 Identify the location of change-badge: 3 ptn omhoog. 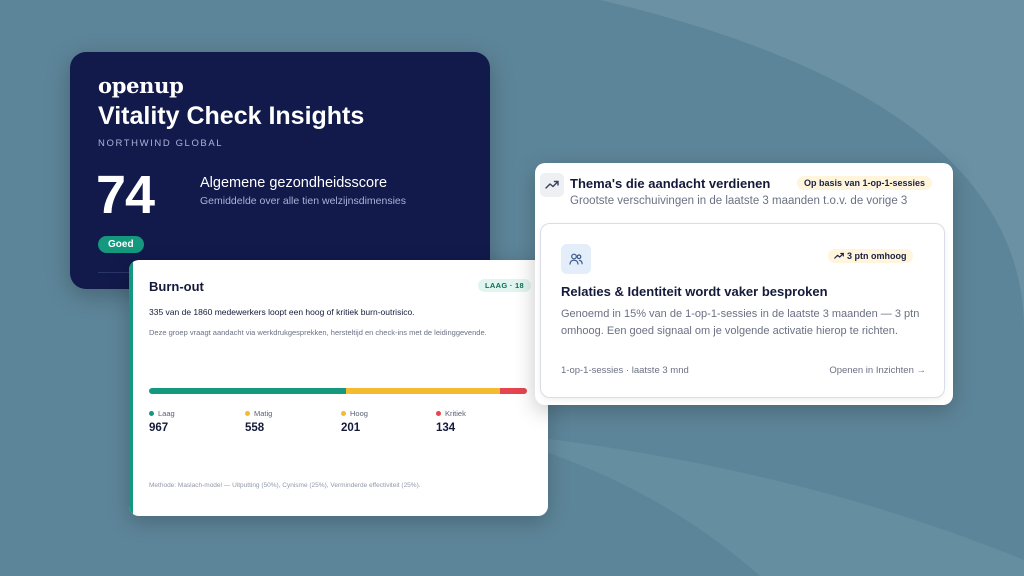
(870, 256).